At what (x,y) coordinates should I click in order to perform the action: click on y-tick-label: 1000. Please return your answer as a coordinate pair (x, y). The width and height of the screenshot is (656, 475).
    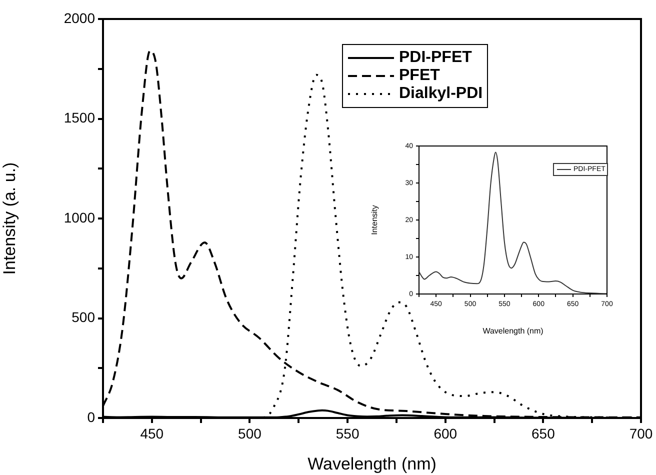
    Looking at the image, I should click on (80, 217).